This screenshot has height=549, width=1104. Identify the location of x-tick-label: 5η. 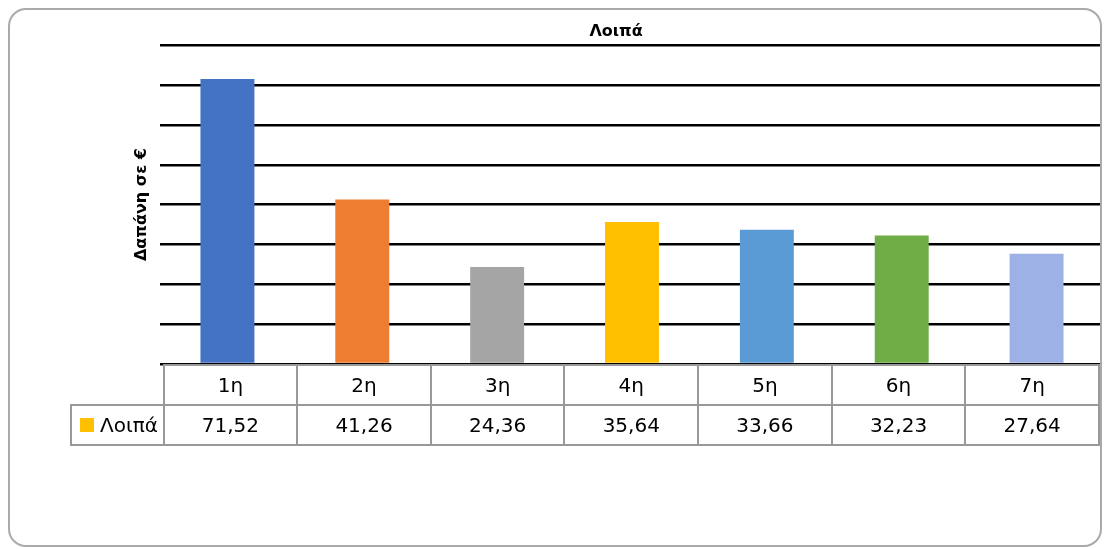
(765, 385).